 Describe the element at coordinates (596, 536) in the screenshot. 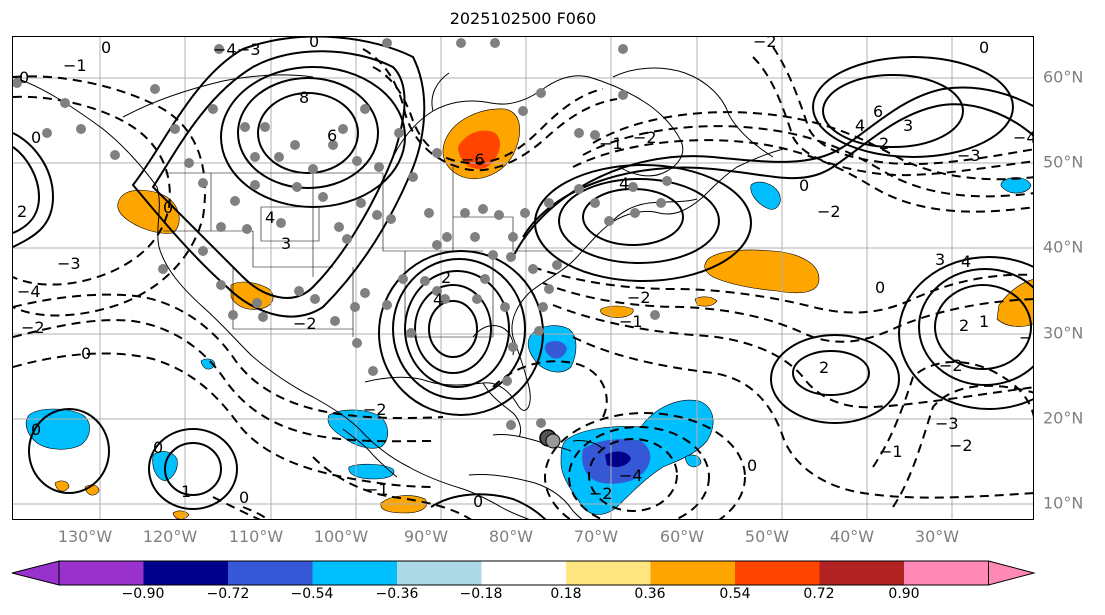

I see `lon-label: 70°W` at that location.